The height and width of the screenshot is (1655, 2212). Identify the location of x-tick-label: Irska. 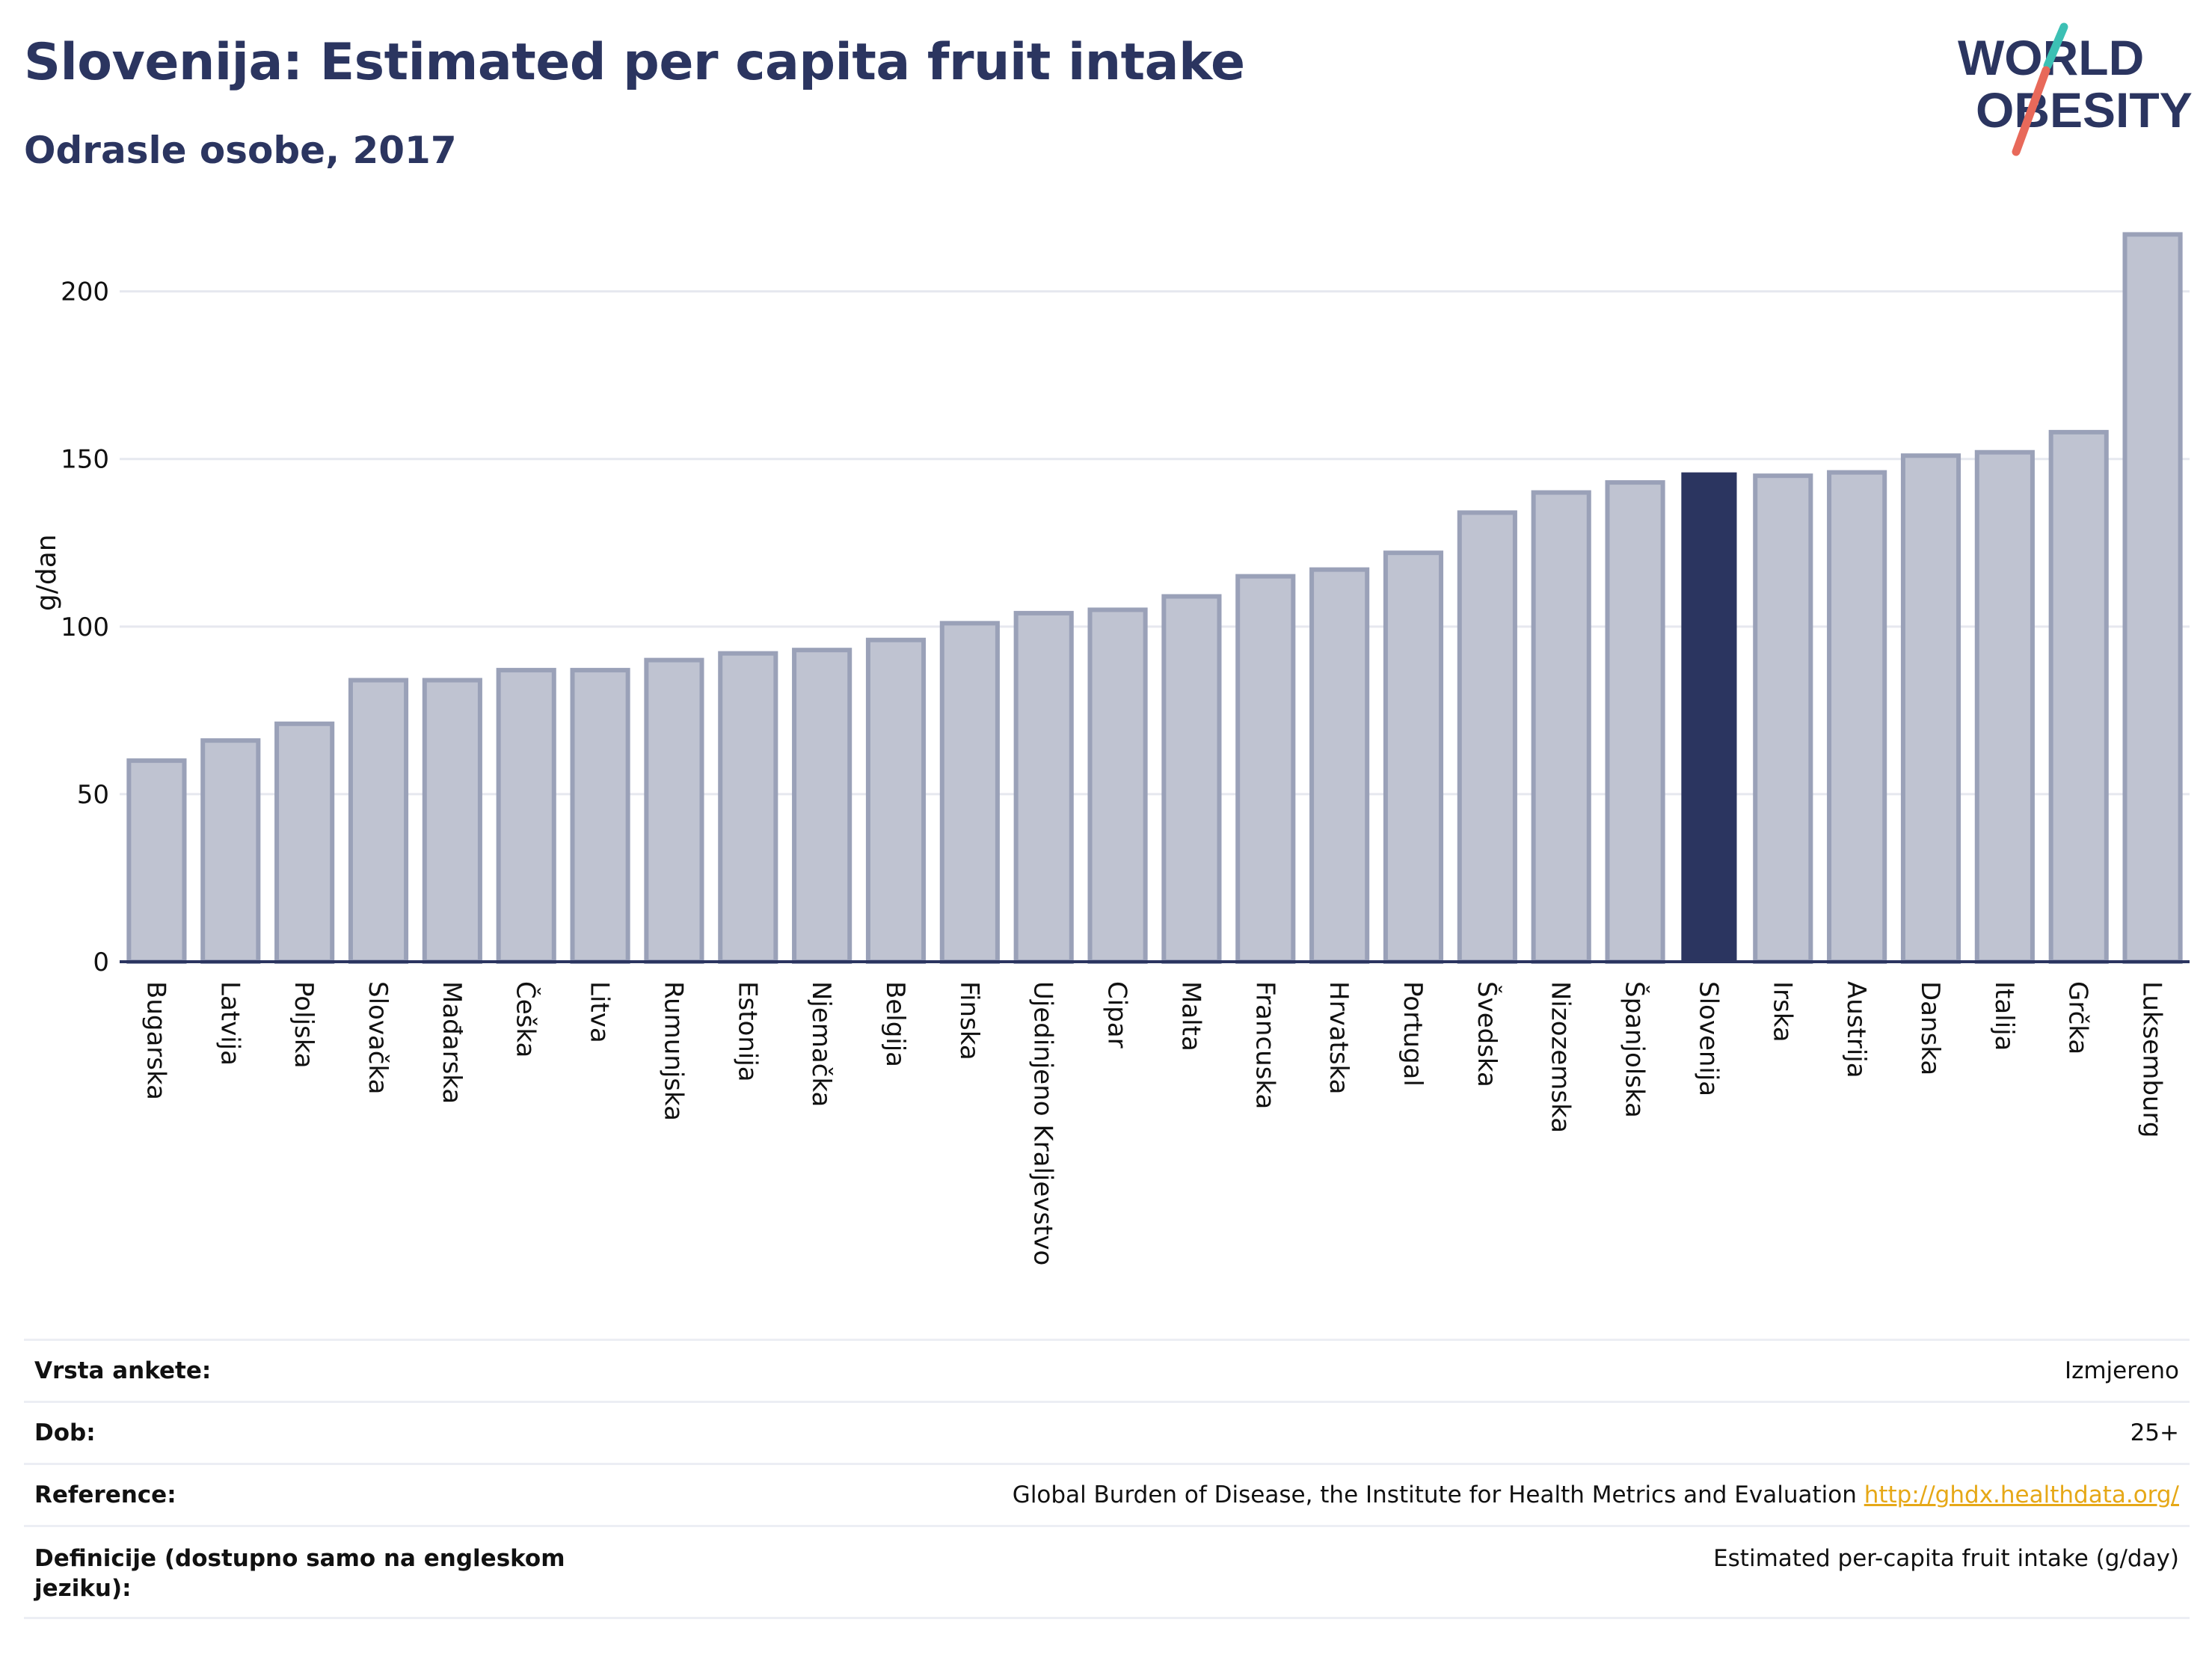
(1782, 1012).